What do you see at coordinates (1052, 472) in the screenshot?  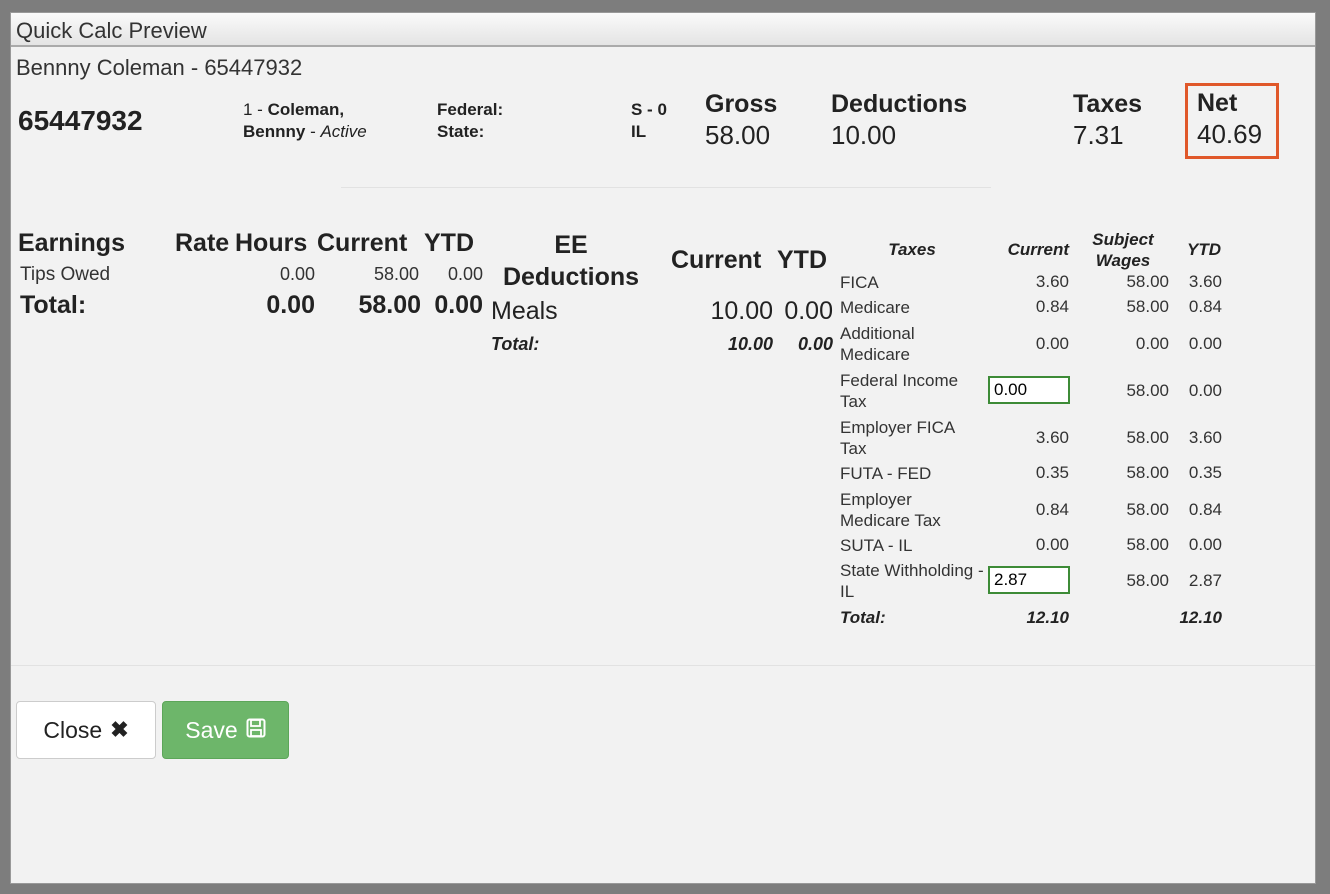 I see `tax-current: 0.35` at bounding box center [1052, 472].